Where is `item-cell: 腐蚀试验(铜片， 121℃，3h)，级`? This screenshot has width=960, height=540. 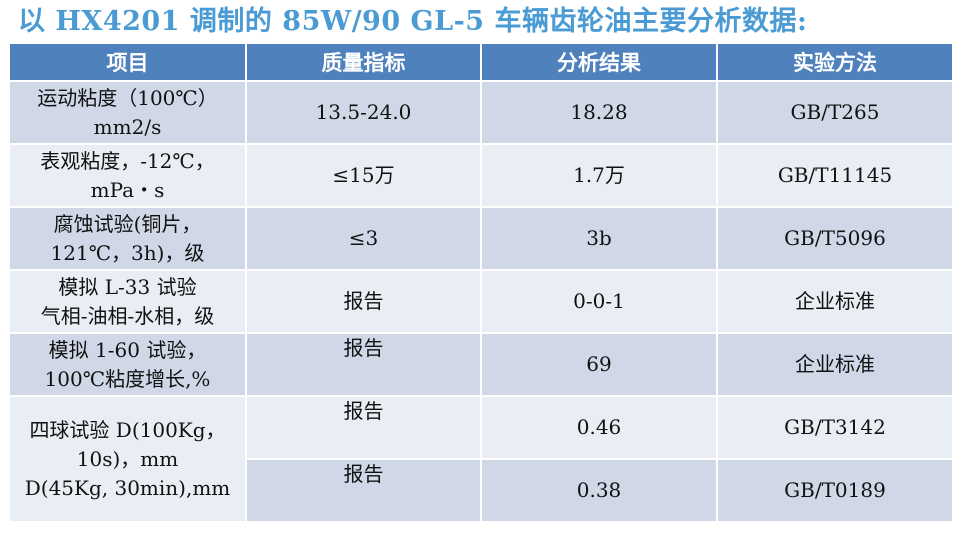
item-cell: 腐蚀试验(铜片， 121℃，3h)，级 is located at coordinates (127, 238).